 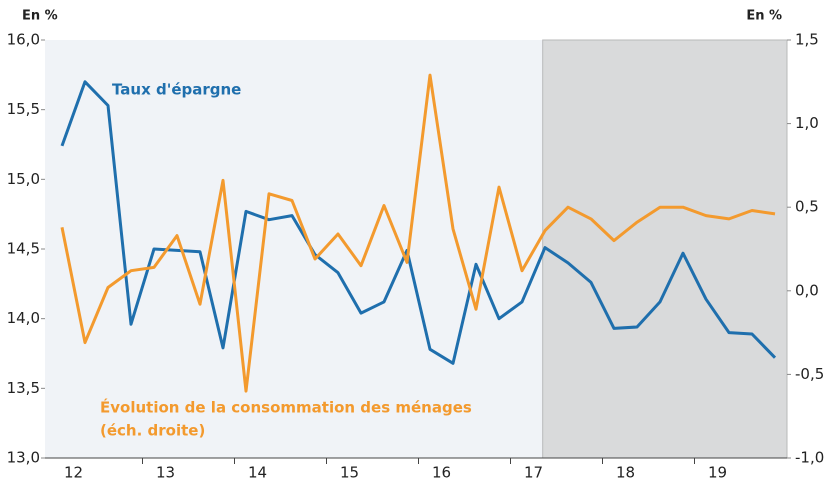 I want to click on series-label: Taux d'épargne, so click(x=176, y=90).